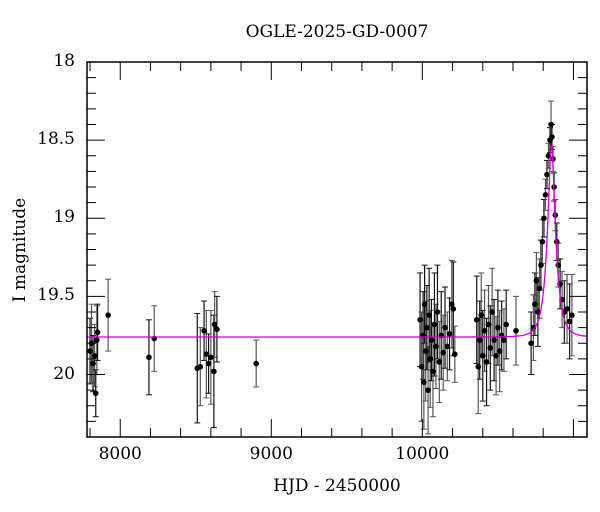 The height and width of the screenshot is (512, 600). I want to click on chart-title: OGLE-2025-GD-0007, so click(337, 32).